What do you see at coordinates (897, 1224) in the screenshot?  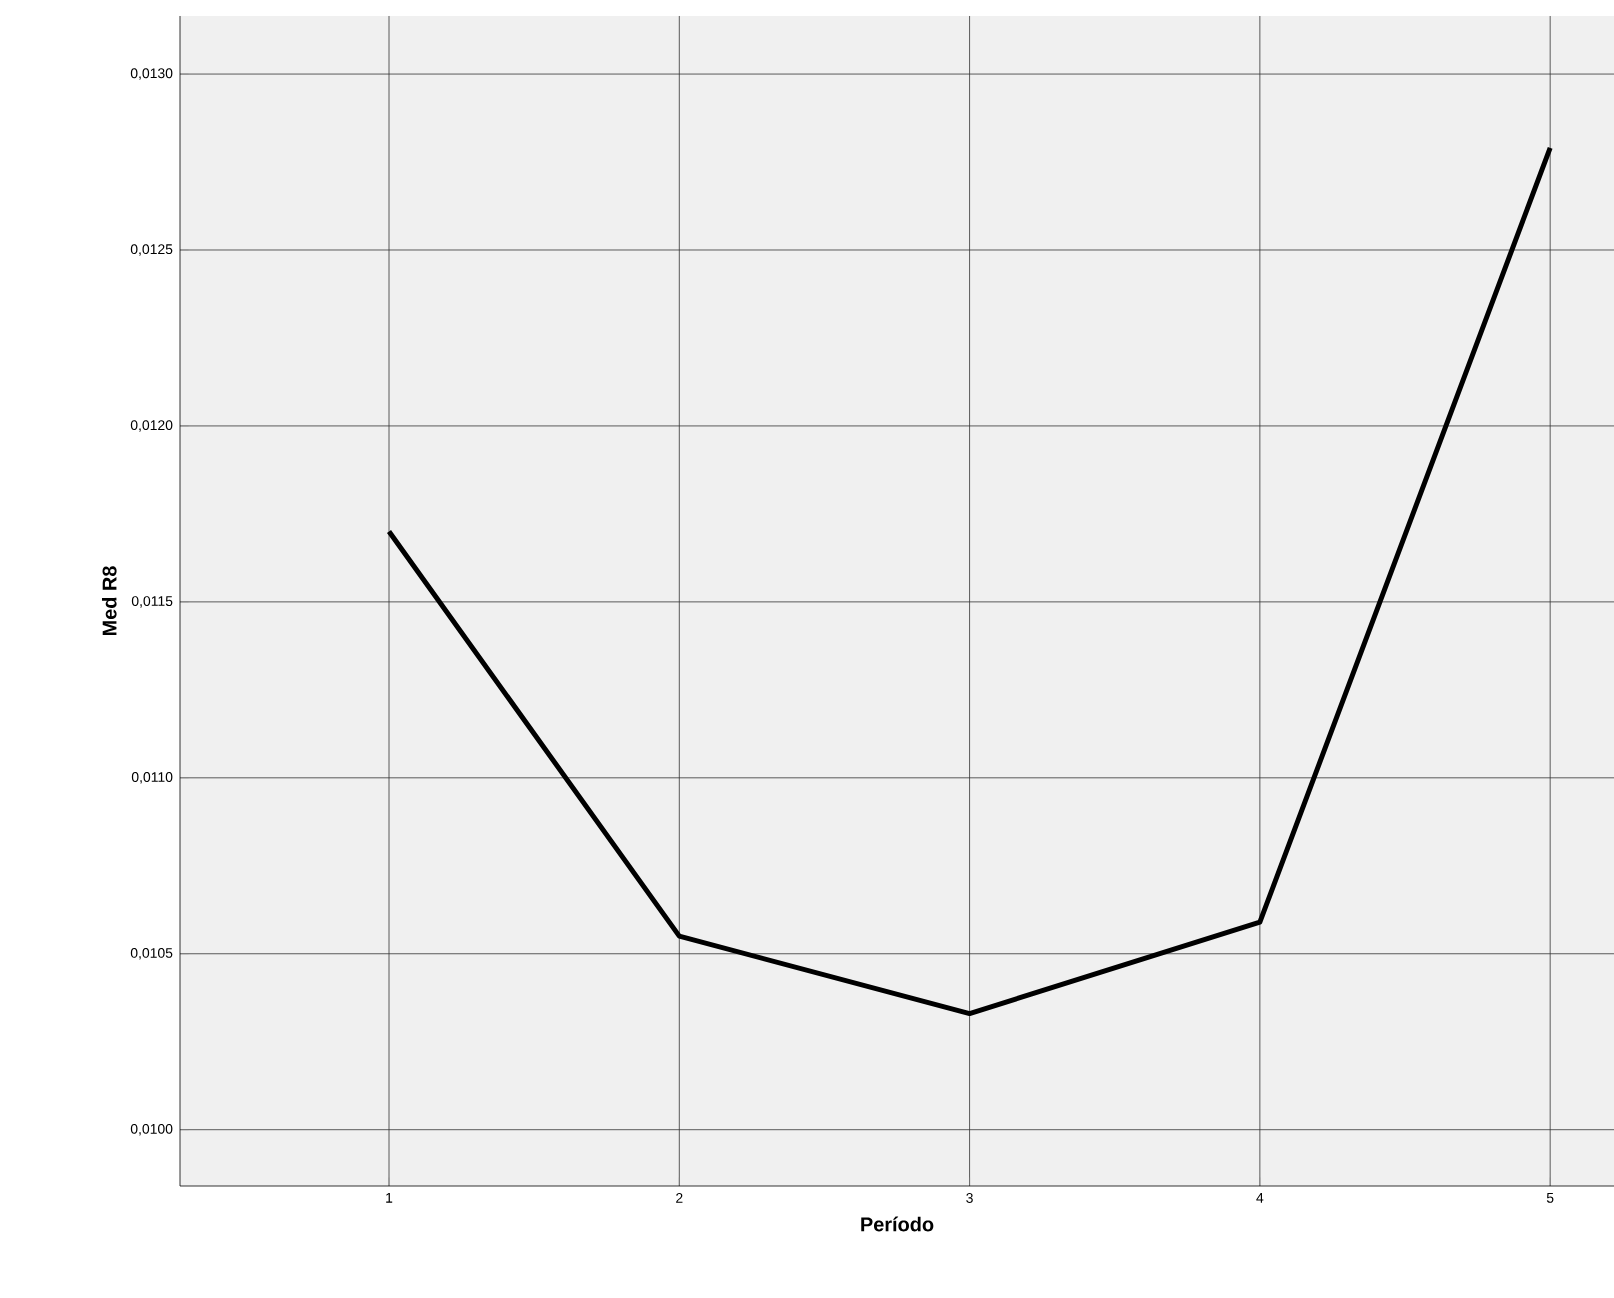 I see `x-axis-title: Período` at bounding box center [897, 1224].